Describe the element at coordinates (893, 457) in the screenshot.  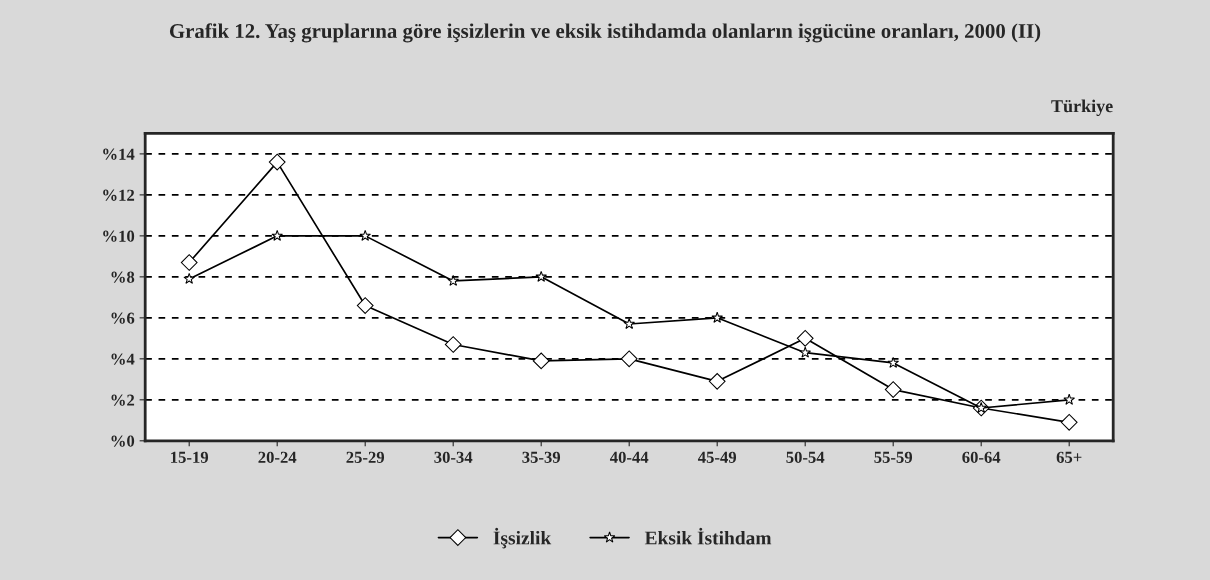
I see `x-tick-label: 55-59` at that location.